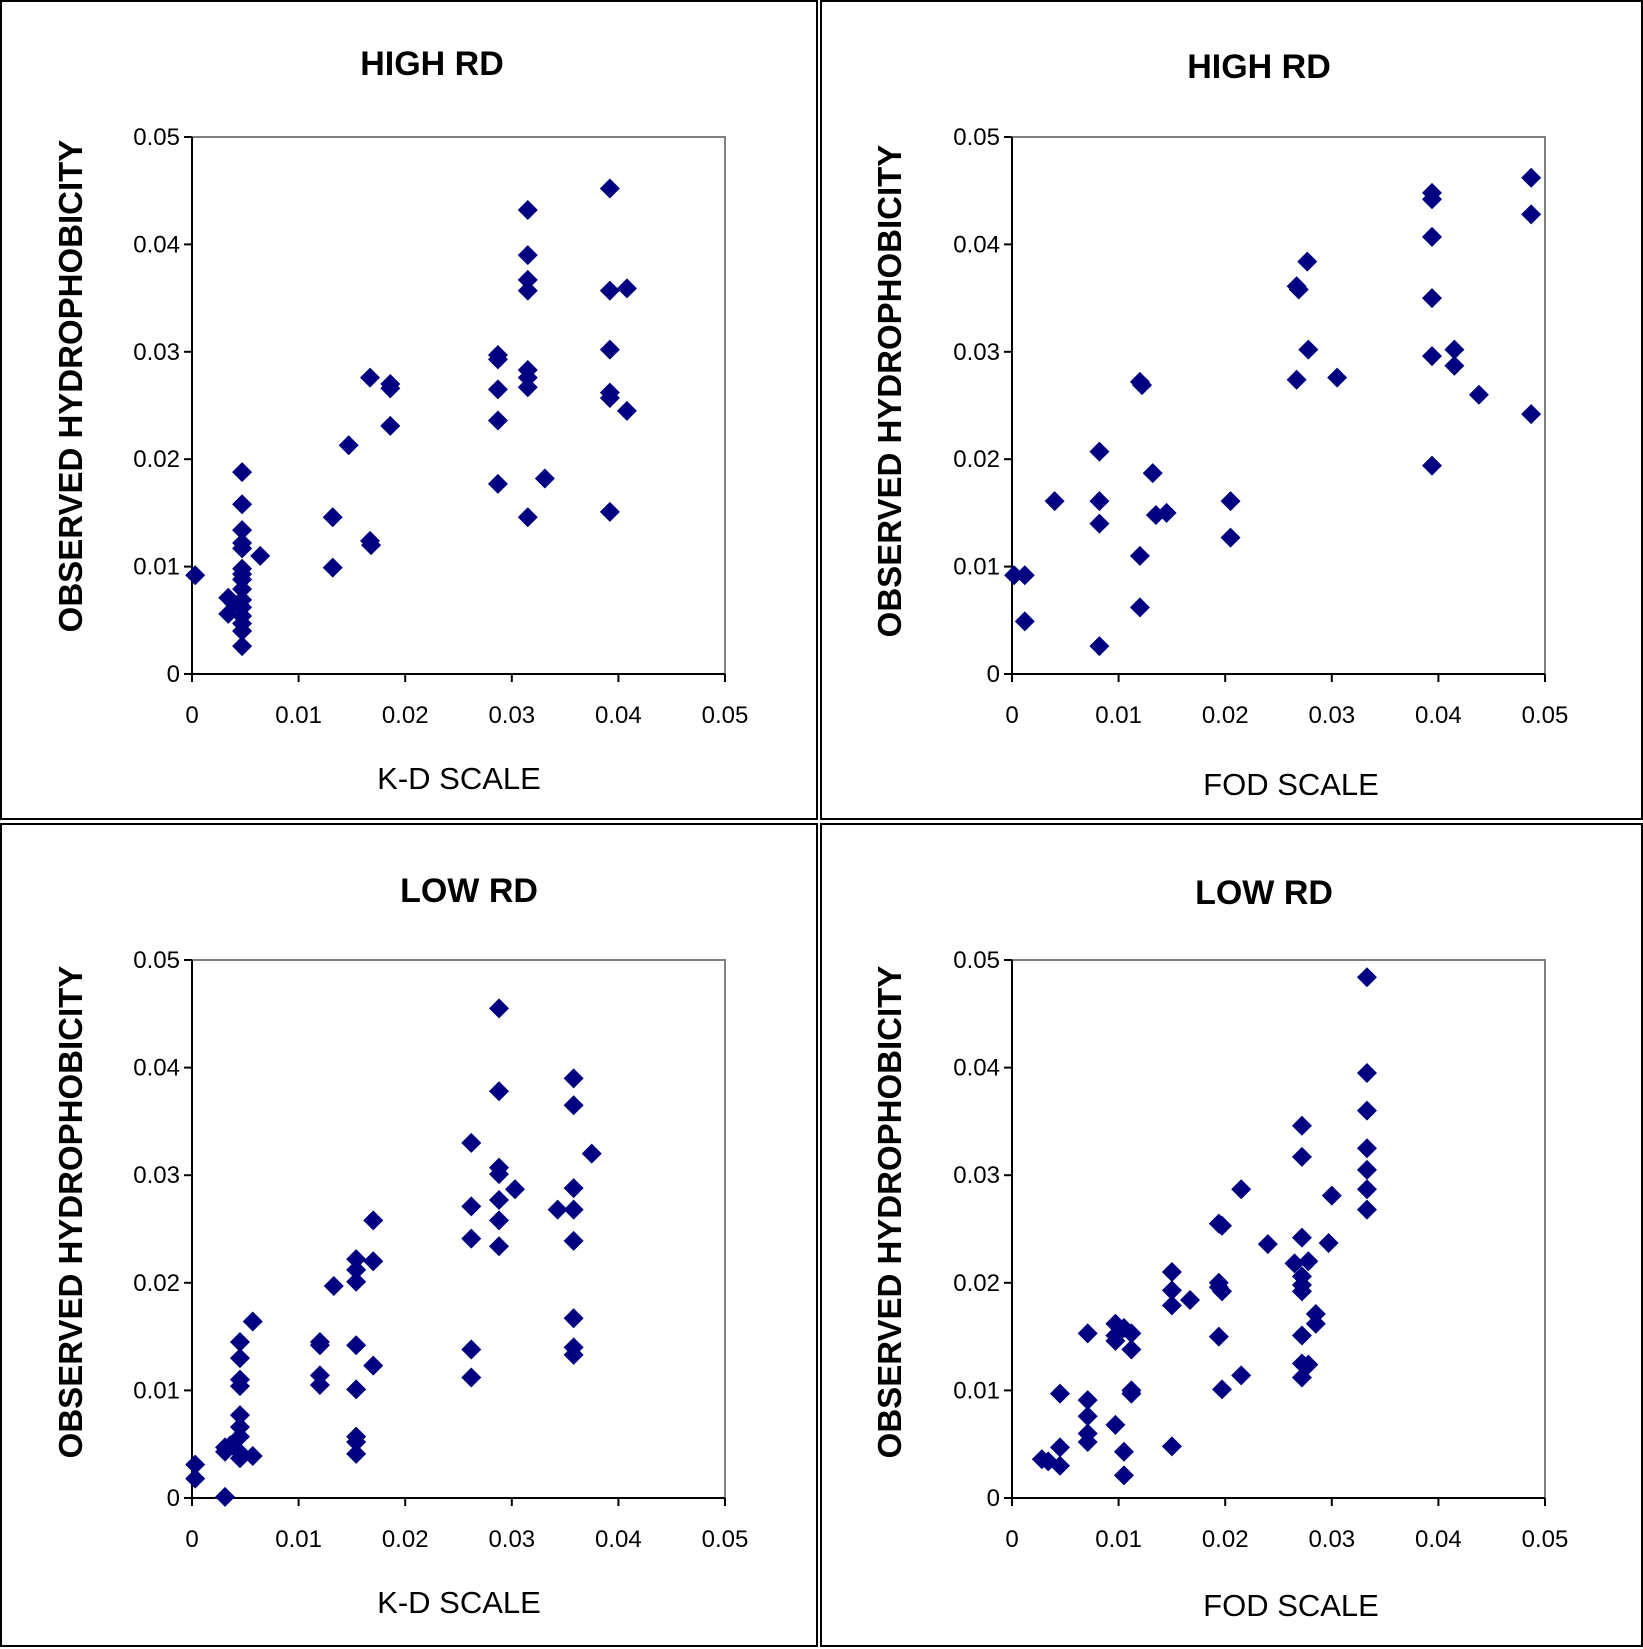 This screenshot has height=1649, width=1643. What do you see at coordinates (1259, 67) in the screenshot?
I see `chart-title: HIGH RD` at bounding box center [1259, 67].